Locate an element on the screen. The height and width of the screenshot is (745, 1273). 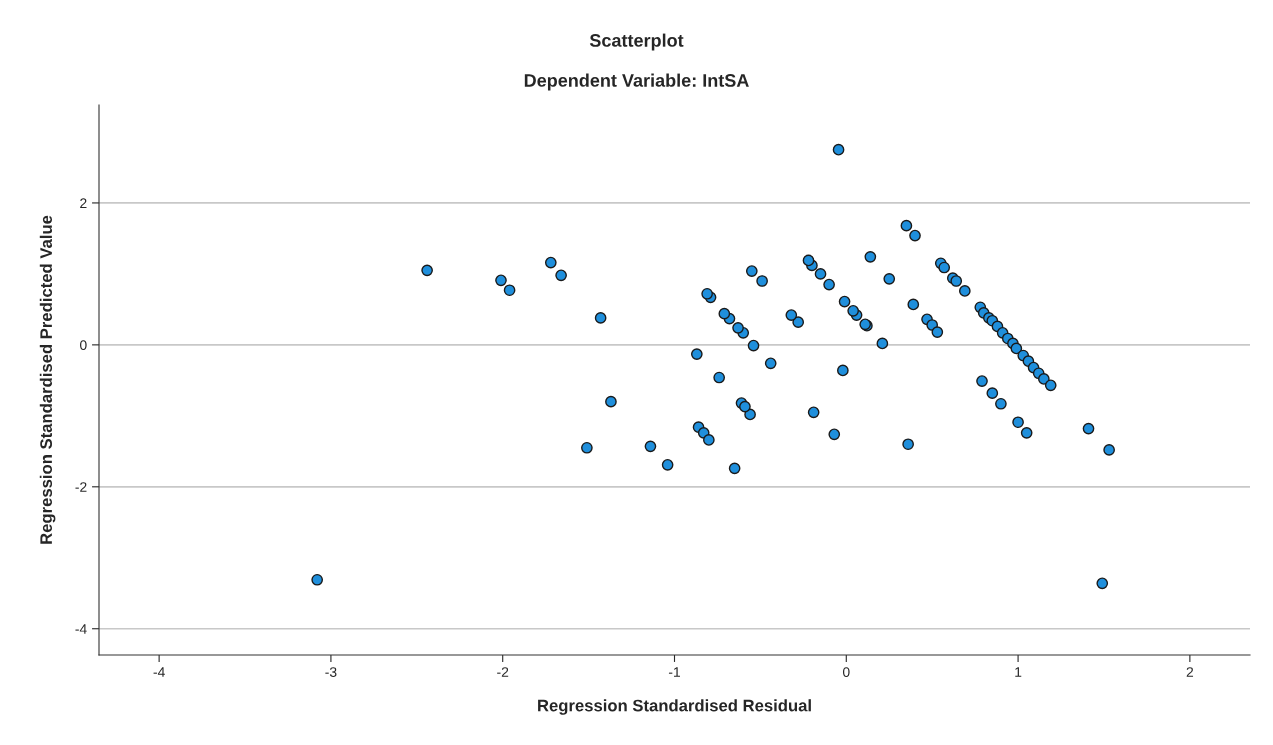
x-tick-label: 0 is located at coordinates (846, 672).